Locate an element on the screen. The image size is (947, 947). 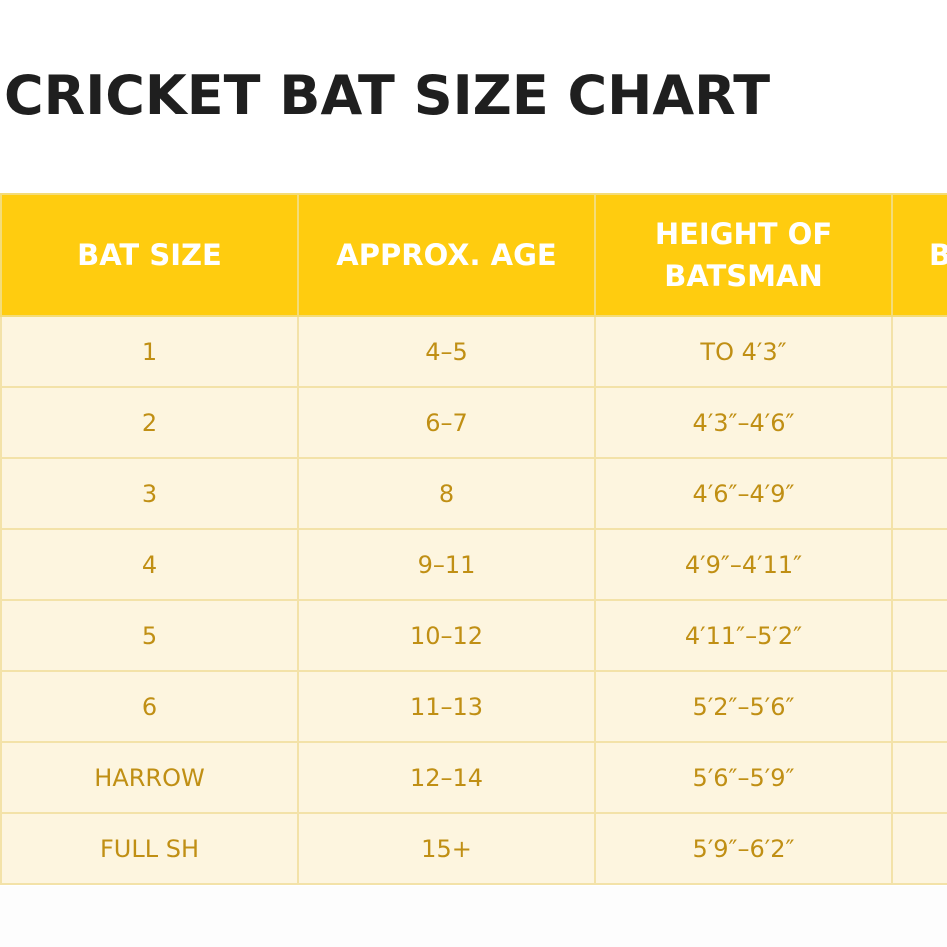
table-row: 2 6–7 4′3″–4′6″ is located at coordinates (473, 422).